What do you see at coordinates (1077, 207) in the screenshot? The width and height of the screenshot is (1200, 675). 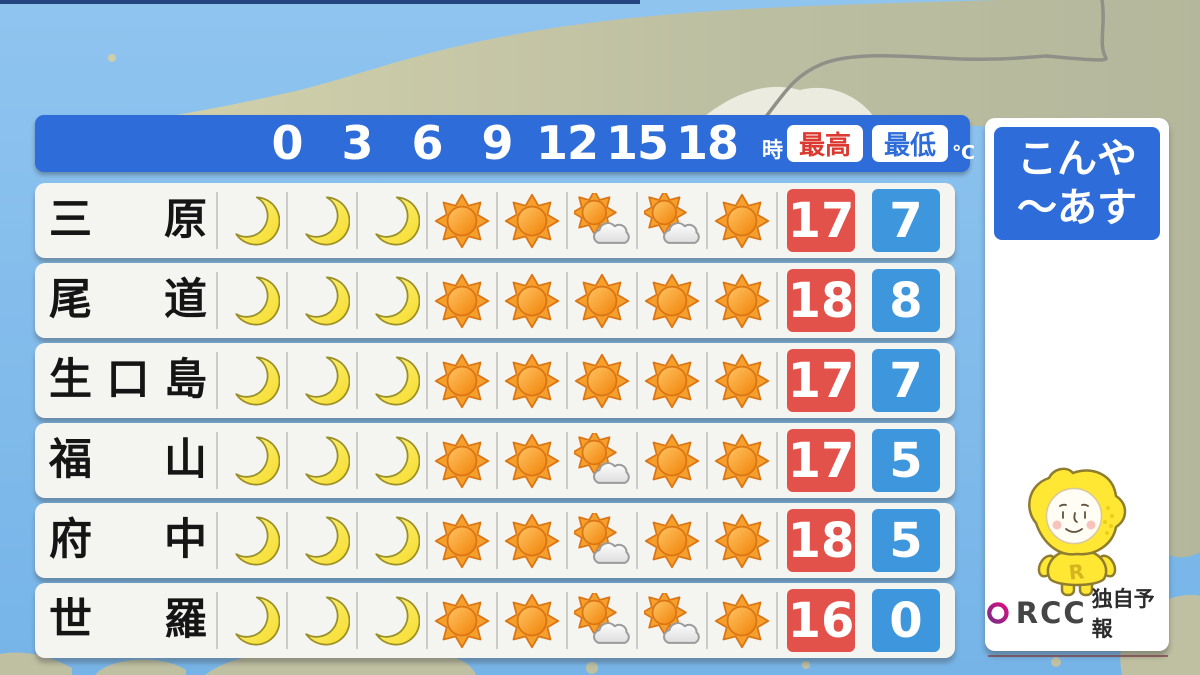 I see `period-line2: ～あす` at bounding box center [1077, 207].